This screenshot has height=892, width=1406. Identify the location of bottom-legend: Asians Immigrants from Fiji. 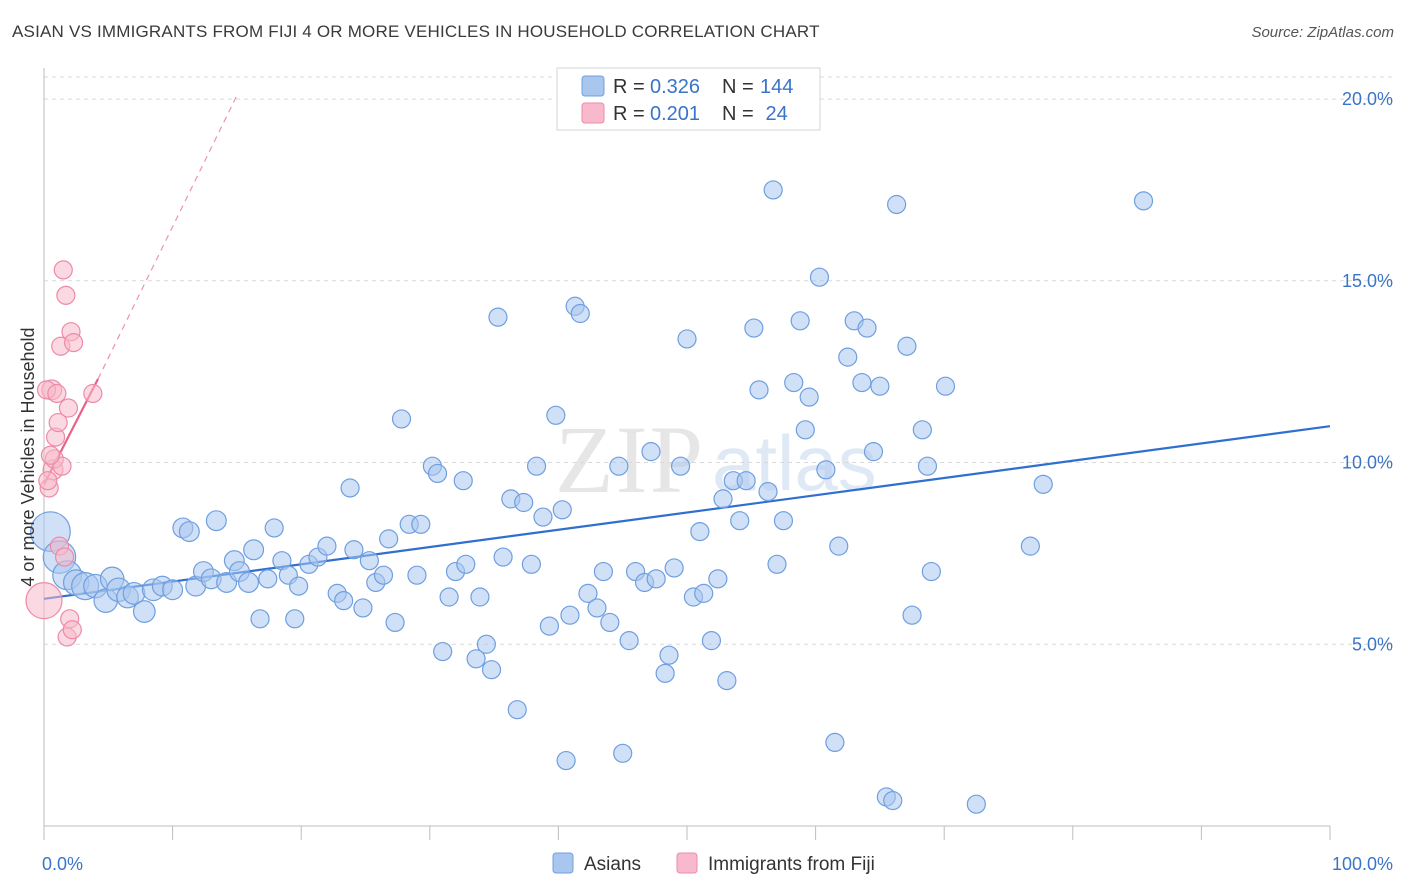
(713, 863).